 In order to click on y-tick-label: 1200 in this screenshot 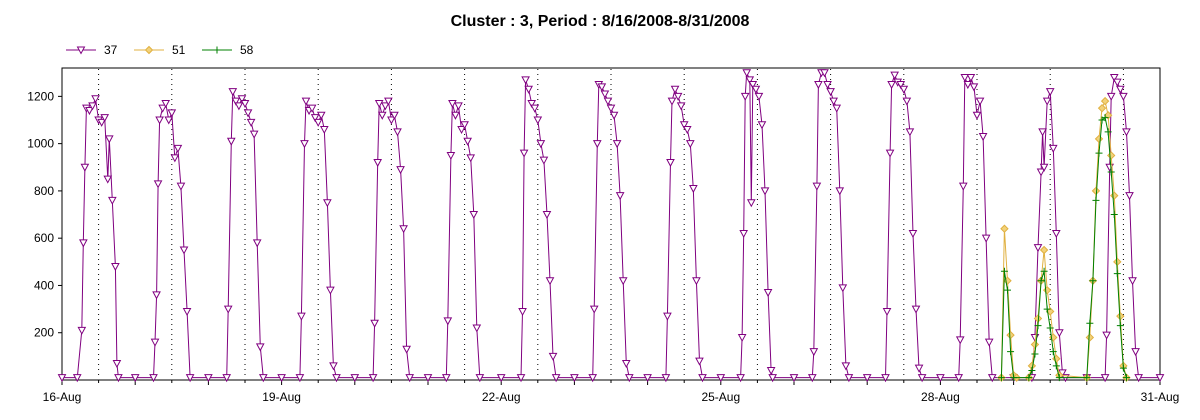, I will do `click(40, 96)`.